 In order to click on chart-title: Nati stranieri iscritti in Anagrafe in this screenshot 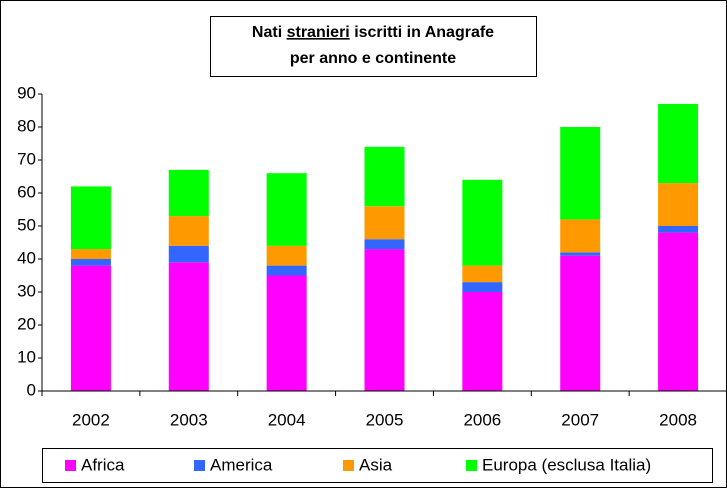, I will do `click(373, 32)`.